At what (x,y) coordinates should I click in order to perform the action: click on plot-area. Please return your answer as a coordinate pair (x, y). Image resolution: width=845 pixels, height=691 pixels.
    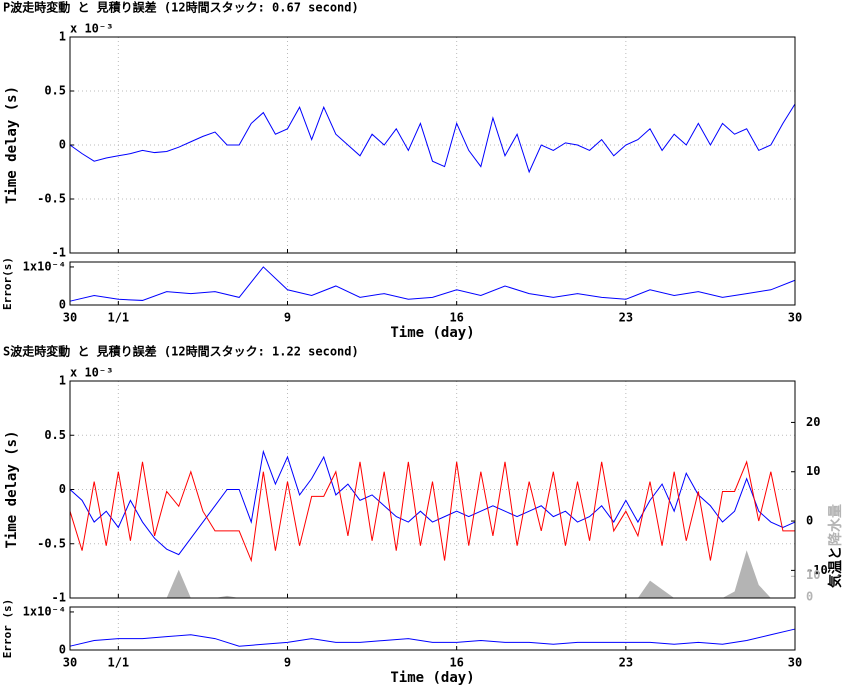
    Looking at the image, I should click on (432, 283).